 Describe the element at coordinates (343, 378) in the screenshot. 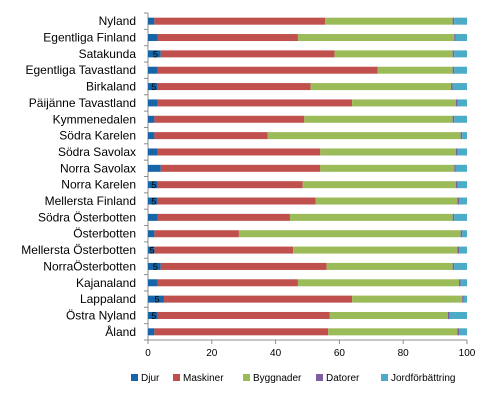

I see `legend-label: Datorer` at that location.